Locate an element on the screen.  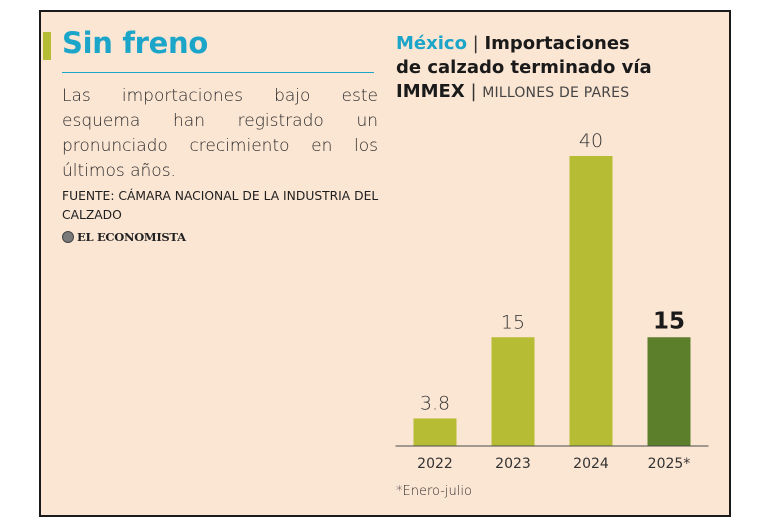
chart-title-country: México is located at coordinates (431, 43).